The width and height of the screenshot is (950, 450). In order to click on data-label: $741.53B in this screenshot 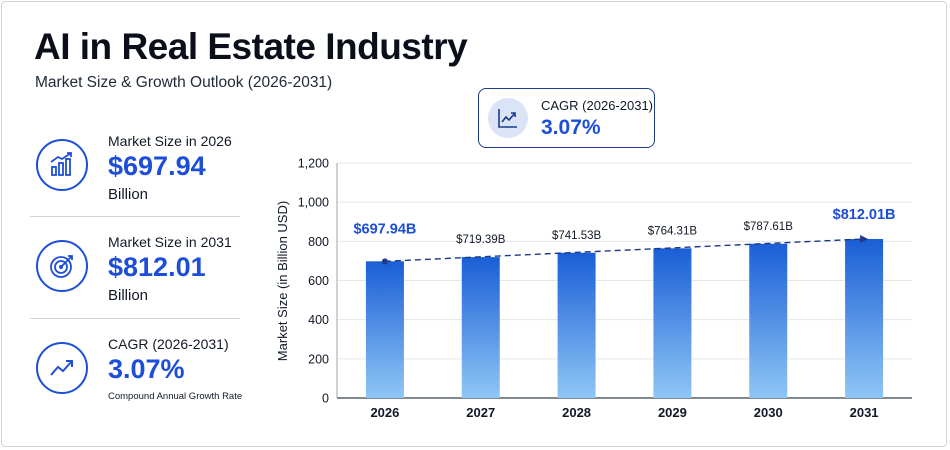, I will do `click(577, 236)`.